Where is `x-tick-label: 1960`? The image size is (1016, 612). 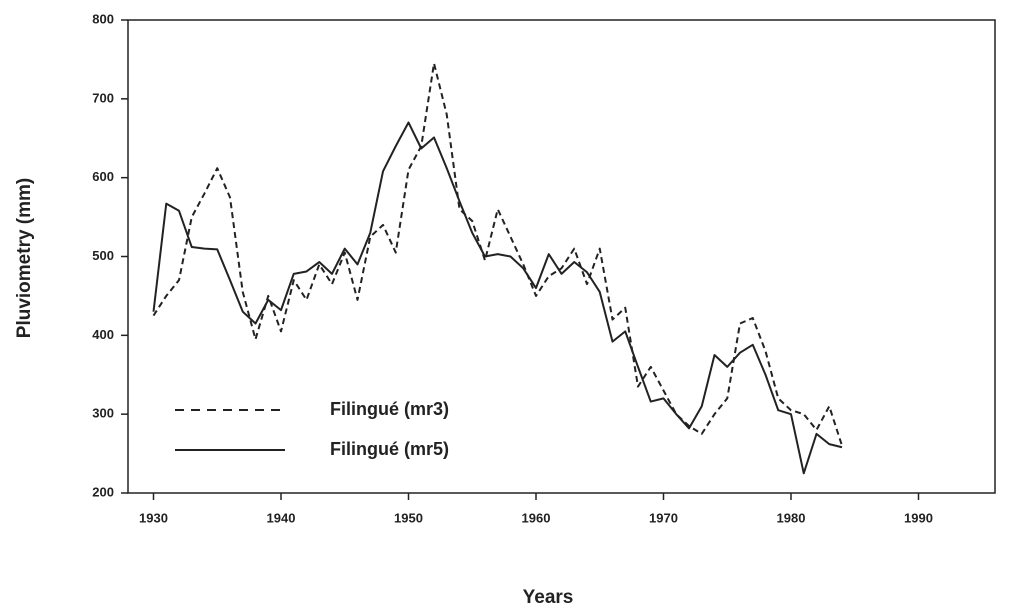 x-tick-label: 1960 is located at coordinates (536, 517).